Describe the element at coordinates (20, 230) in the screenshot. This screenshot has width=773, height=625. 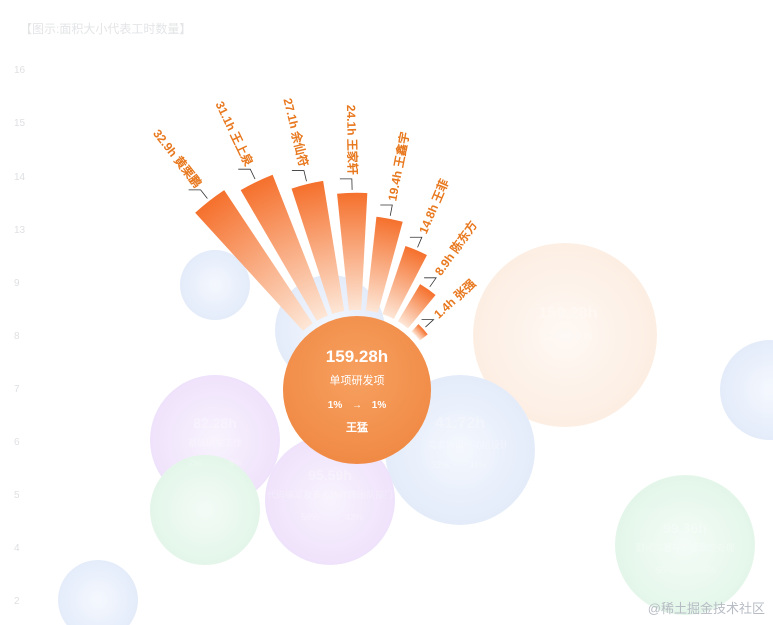
I see `y-tick-label: 13` at that location.